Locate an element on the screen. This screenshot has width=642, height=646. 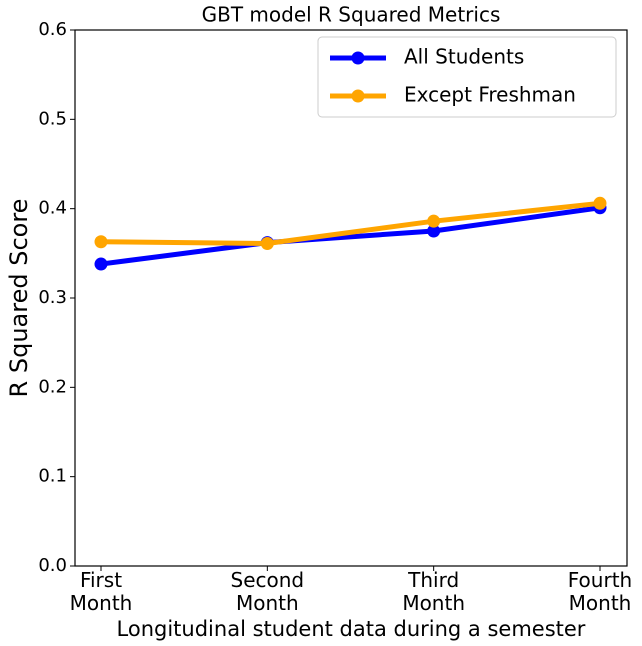
y-tick-label: 0.0 is located at coordinates (52, 565).